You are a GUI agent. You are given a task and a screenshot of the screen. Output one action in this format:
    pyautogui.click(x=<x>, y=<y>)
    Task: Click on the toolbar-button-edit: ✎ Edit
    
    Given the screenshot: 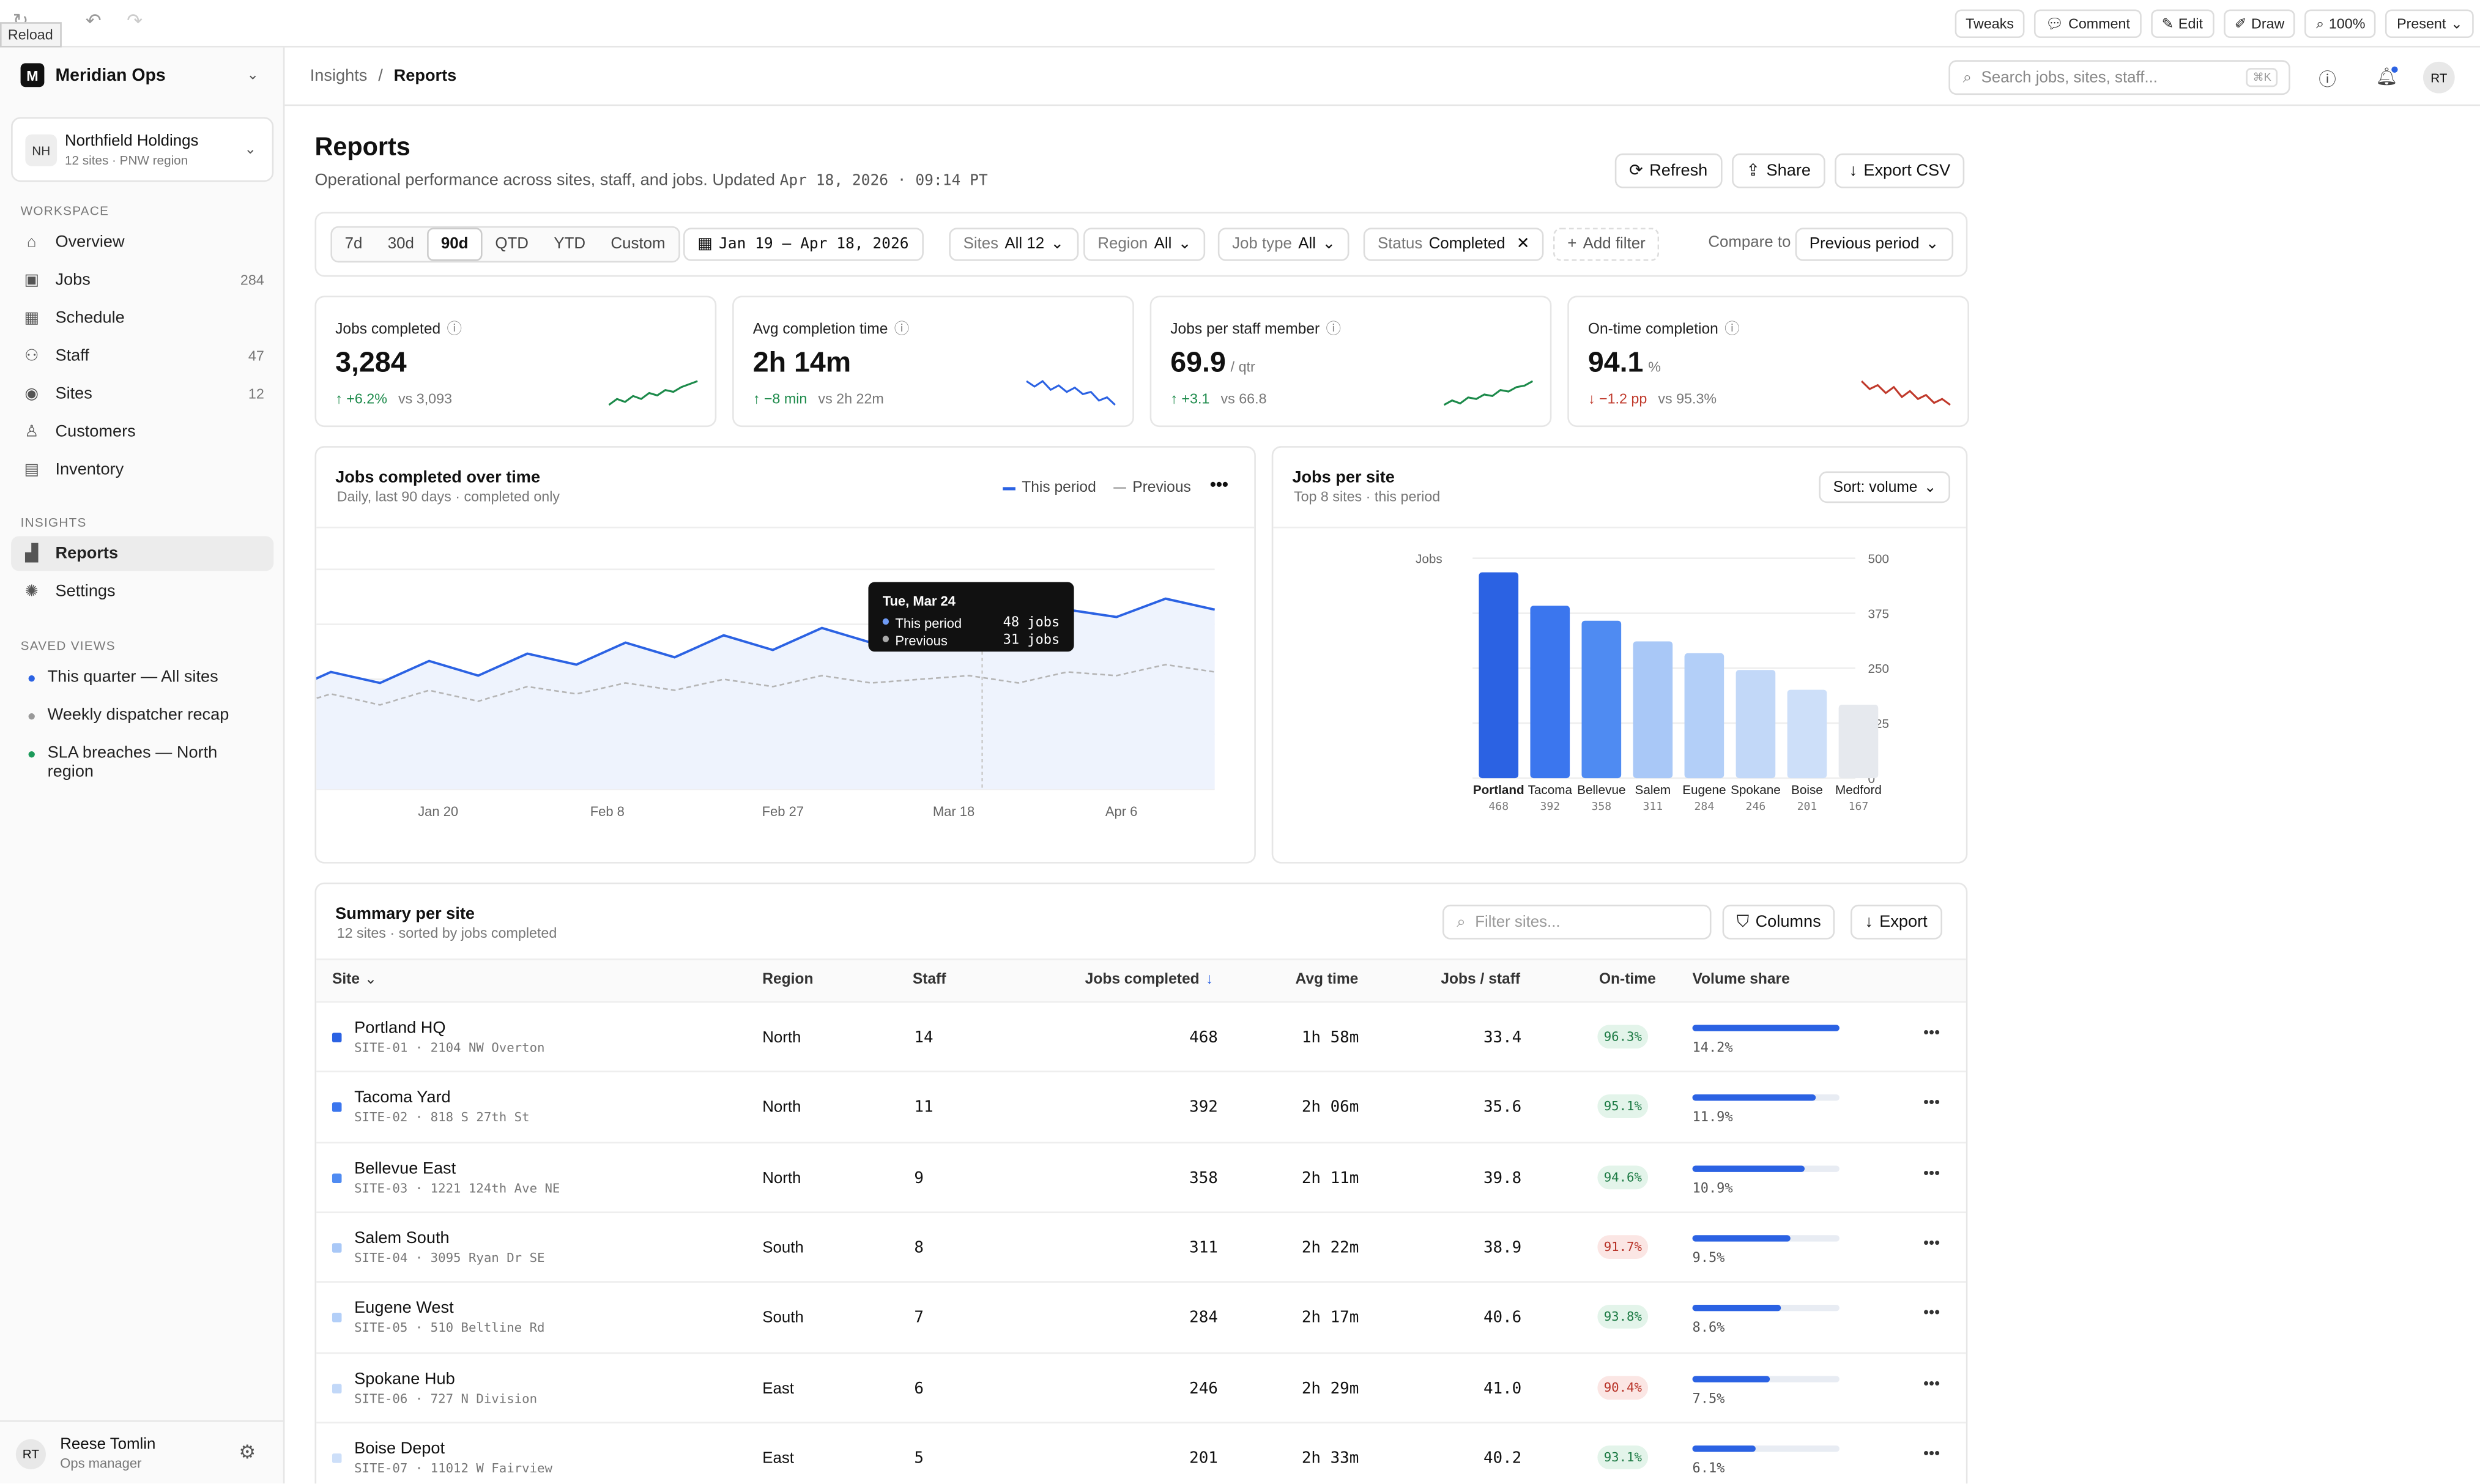 What is the action you would take?
    pyautogui.click(x=2183, y=24)
    